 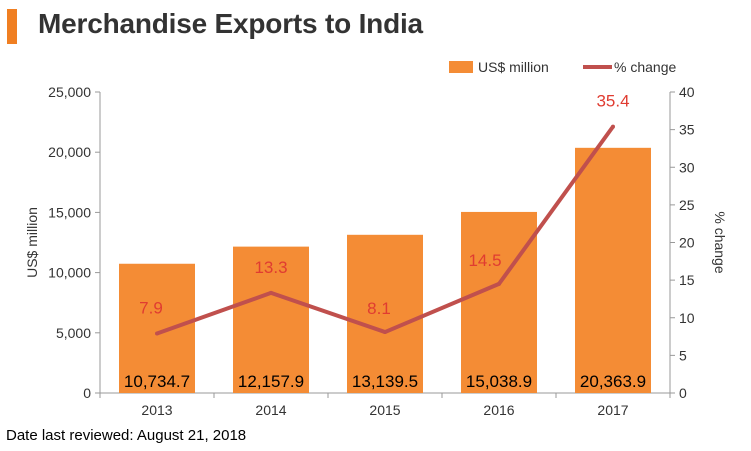 What do you see at coordinates (687, 205) in the screenshot?
I see `y2-tick-label: 25` at bounding box center [687, 205].